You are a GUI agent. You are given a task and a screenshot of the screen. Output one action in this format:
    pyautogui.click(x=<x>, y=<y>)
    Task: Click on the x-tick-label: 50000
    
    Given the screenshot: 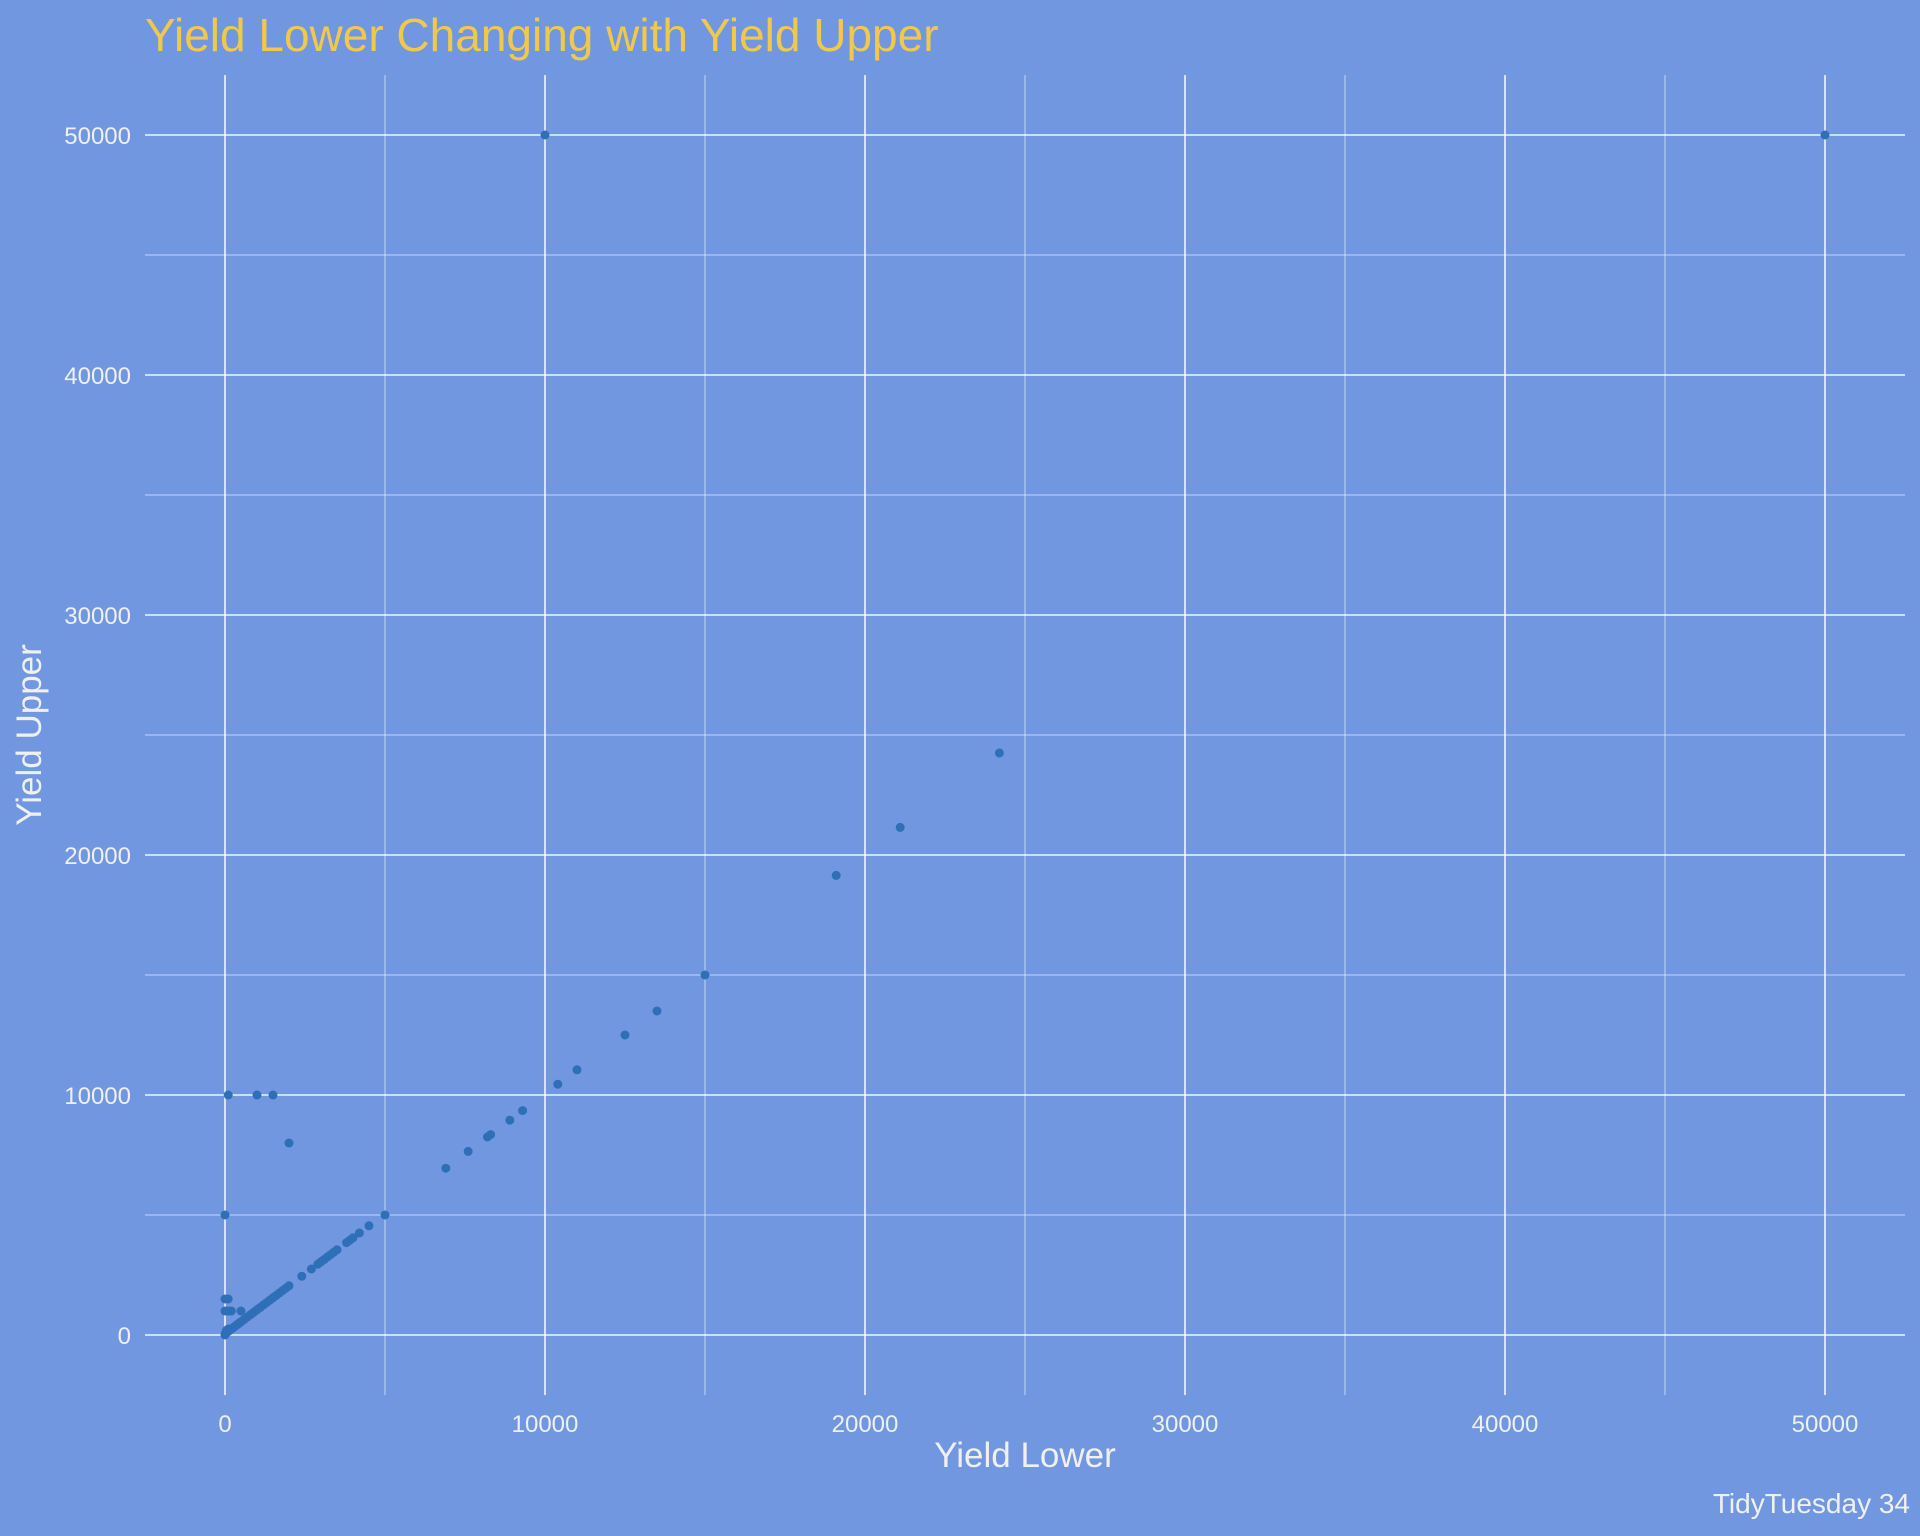 What is the action you would take?
    pyautogui.click(x=1825, y=1424)
    